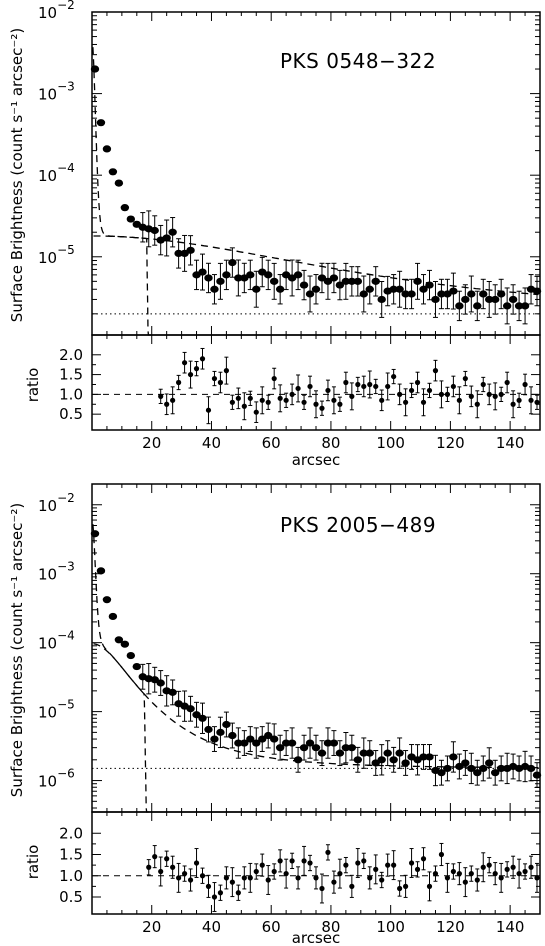  Describe the element at coordinates (330, 927) in the screenshot. I see `x-tick-label: 80` at that location.